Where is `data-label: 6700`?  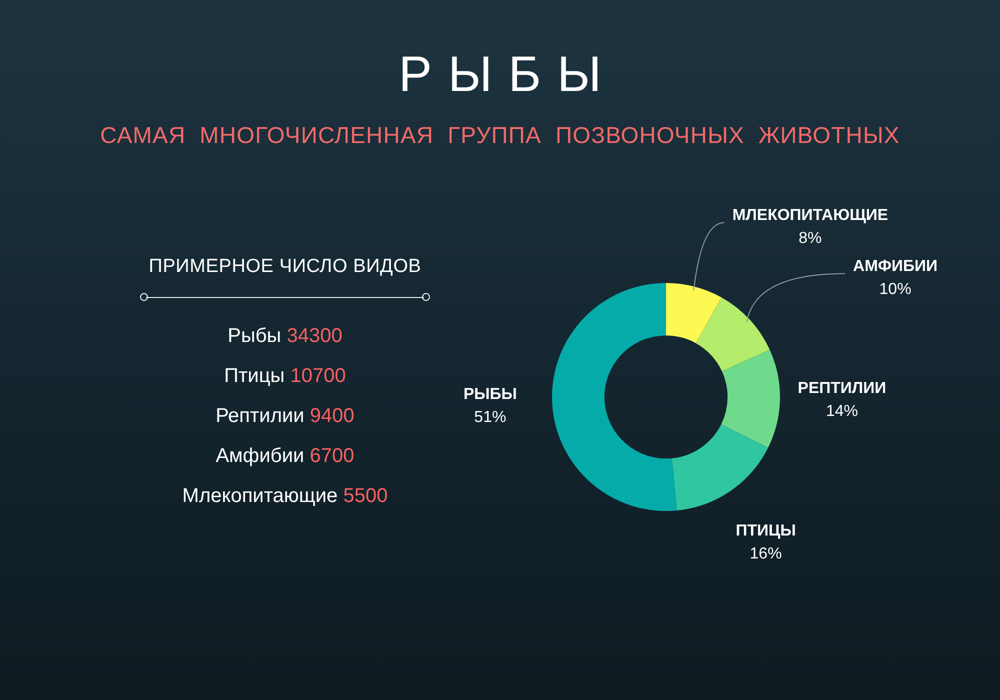 data-label: 6700 is located at coordinates (332, 456).